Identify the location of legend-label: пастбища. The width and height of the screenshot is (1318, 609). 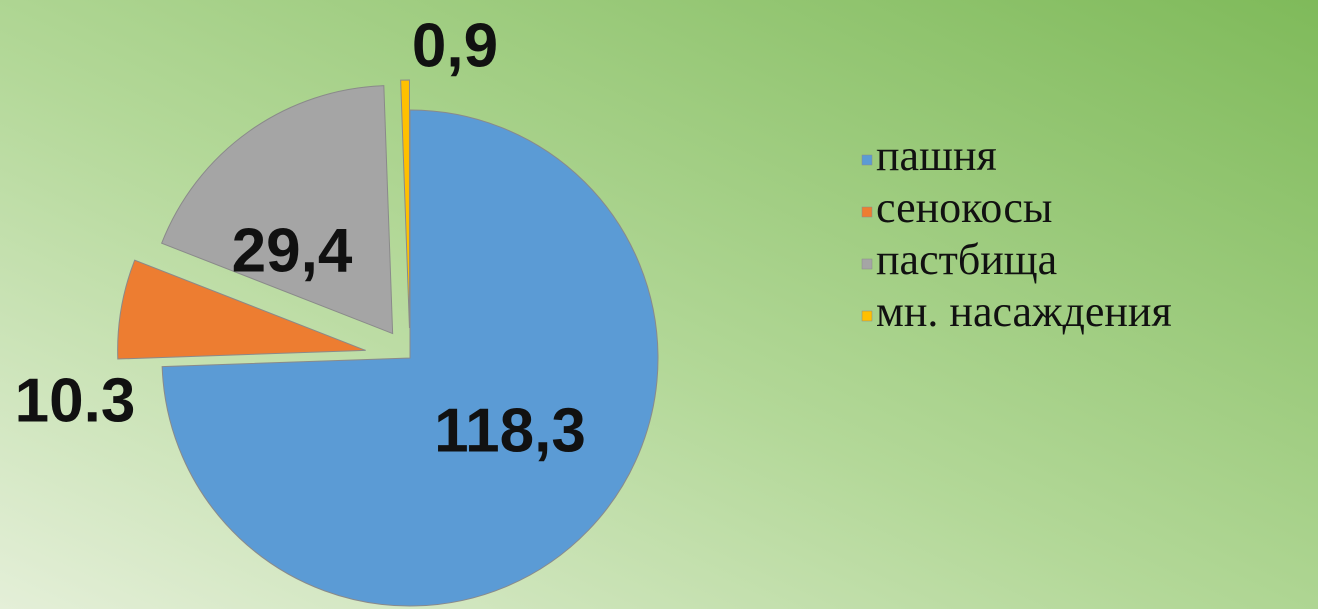
(966, 259).